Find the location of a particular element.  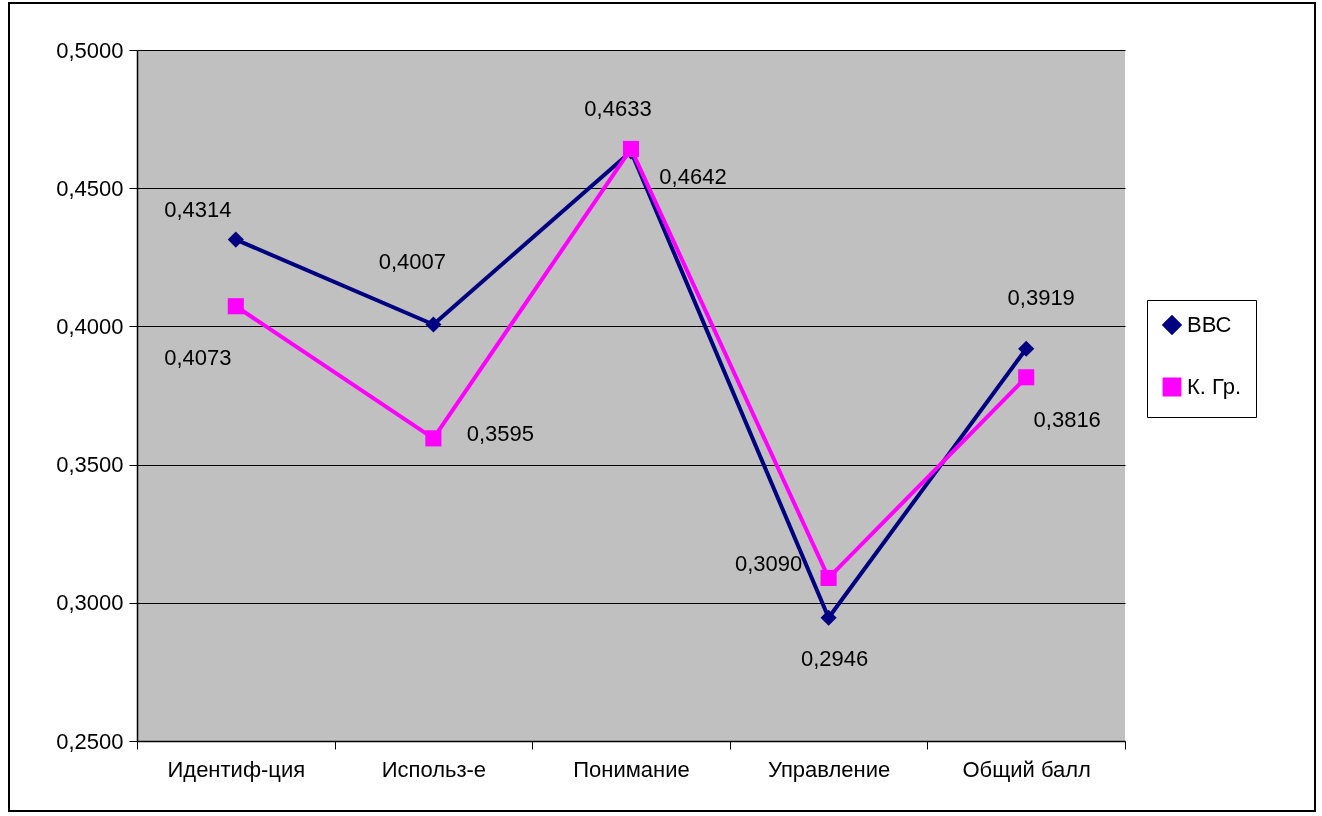

data-label: 0,4633 is located at coordinates (618, 109).